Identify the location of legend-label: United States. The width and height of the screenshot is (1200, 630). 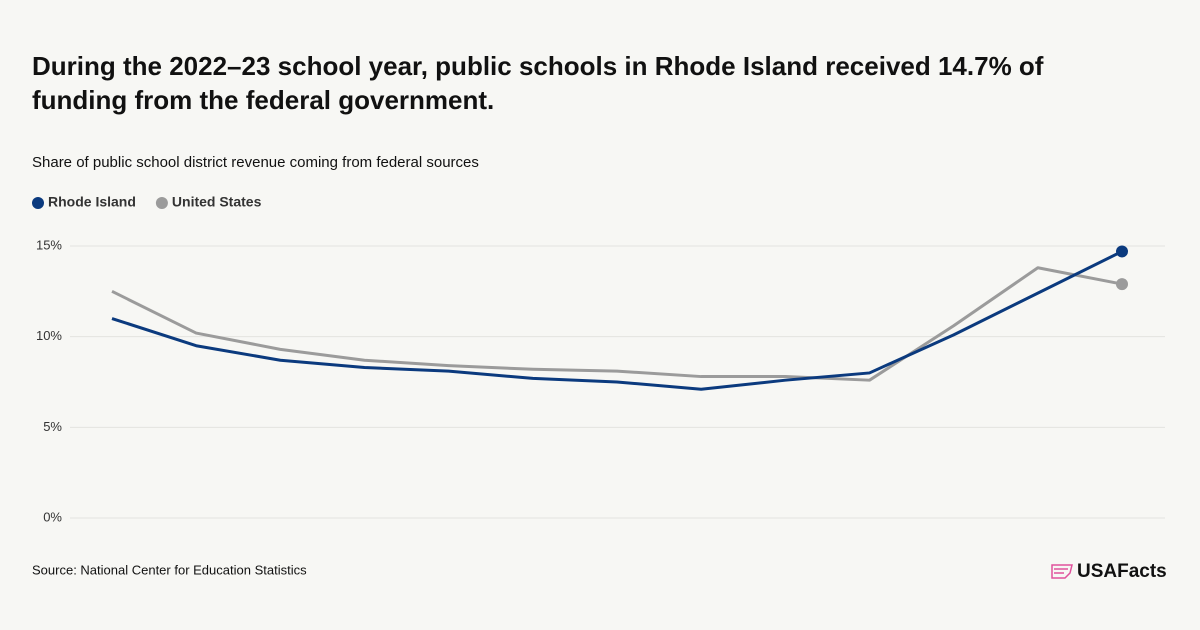
(217, 202).